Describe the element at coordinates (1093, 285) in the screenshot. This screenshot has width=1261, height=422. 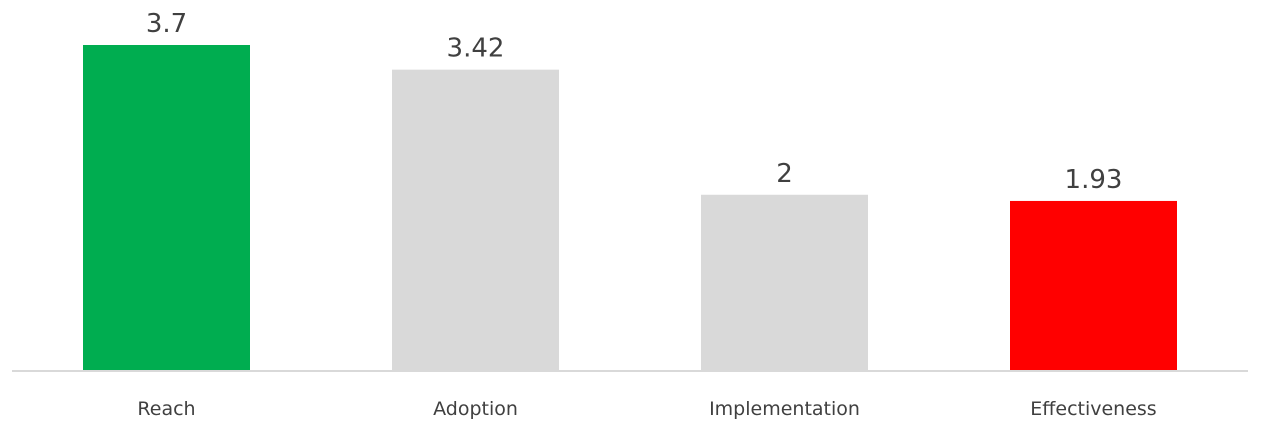
I see `bar-effectiveness` at that location.